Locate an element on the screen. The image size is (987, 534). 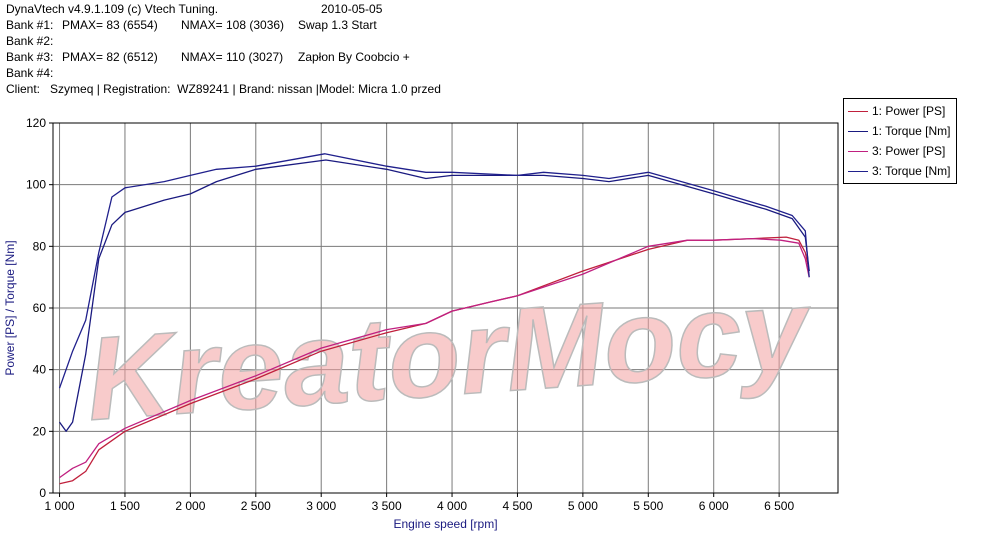
bank2-label: Bank #2: is located at coordinates (30, 41).